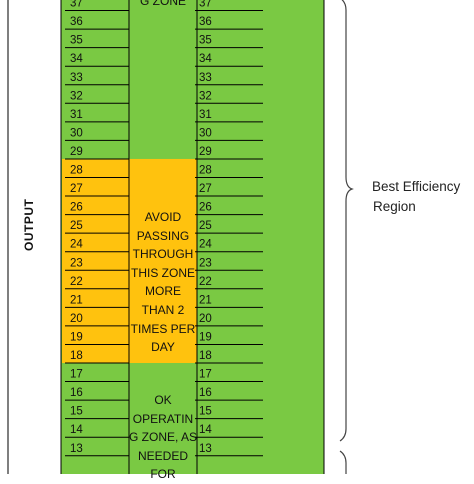 The width and height of the screenshot is (474, 484). I want to click on level-label-left: 20, so click(76, 319).